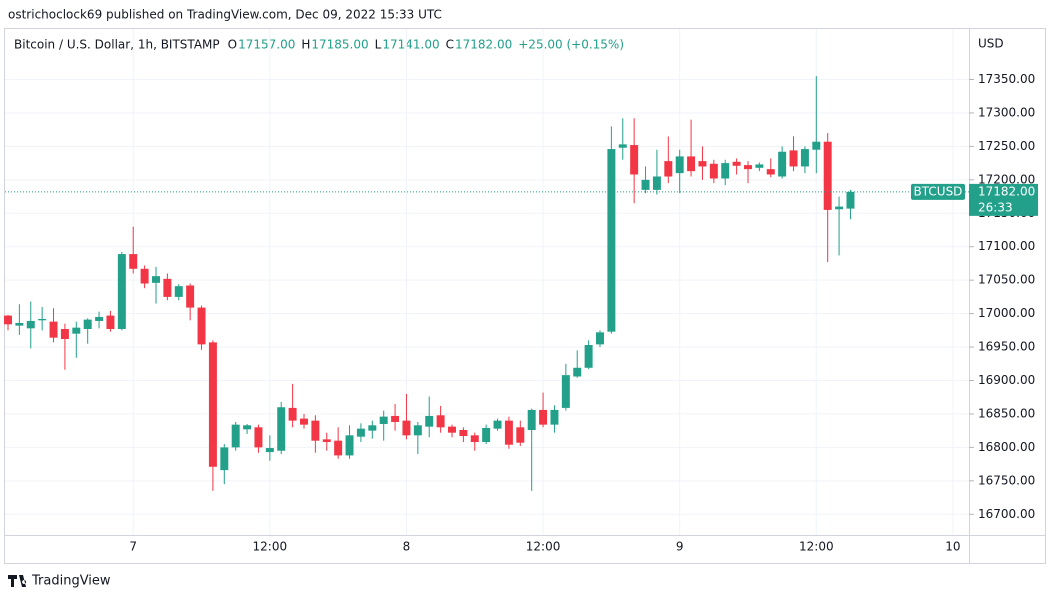 The image size is (1050, 600). I want to click on y-tick-label: 17100.00, so click(1006, 246).